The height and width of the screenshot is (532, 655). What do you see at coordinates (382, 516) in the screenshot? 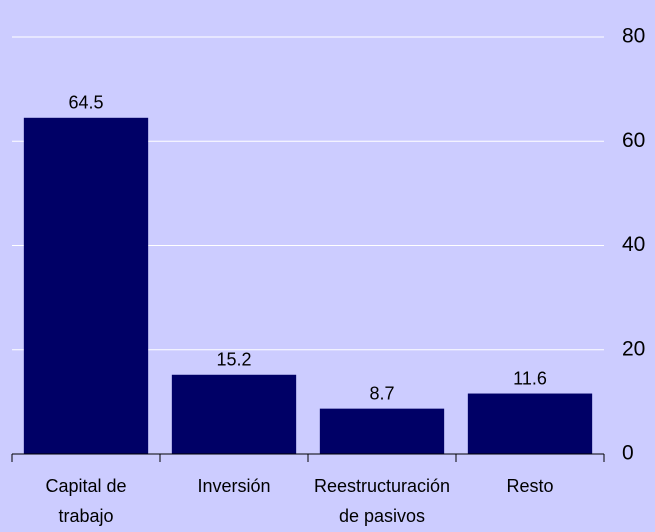
I see `x-tick-label: de pasivos` at bounding box center [382, 516].